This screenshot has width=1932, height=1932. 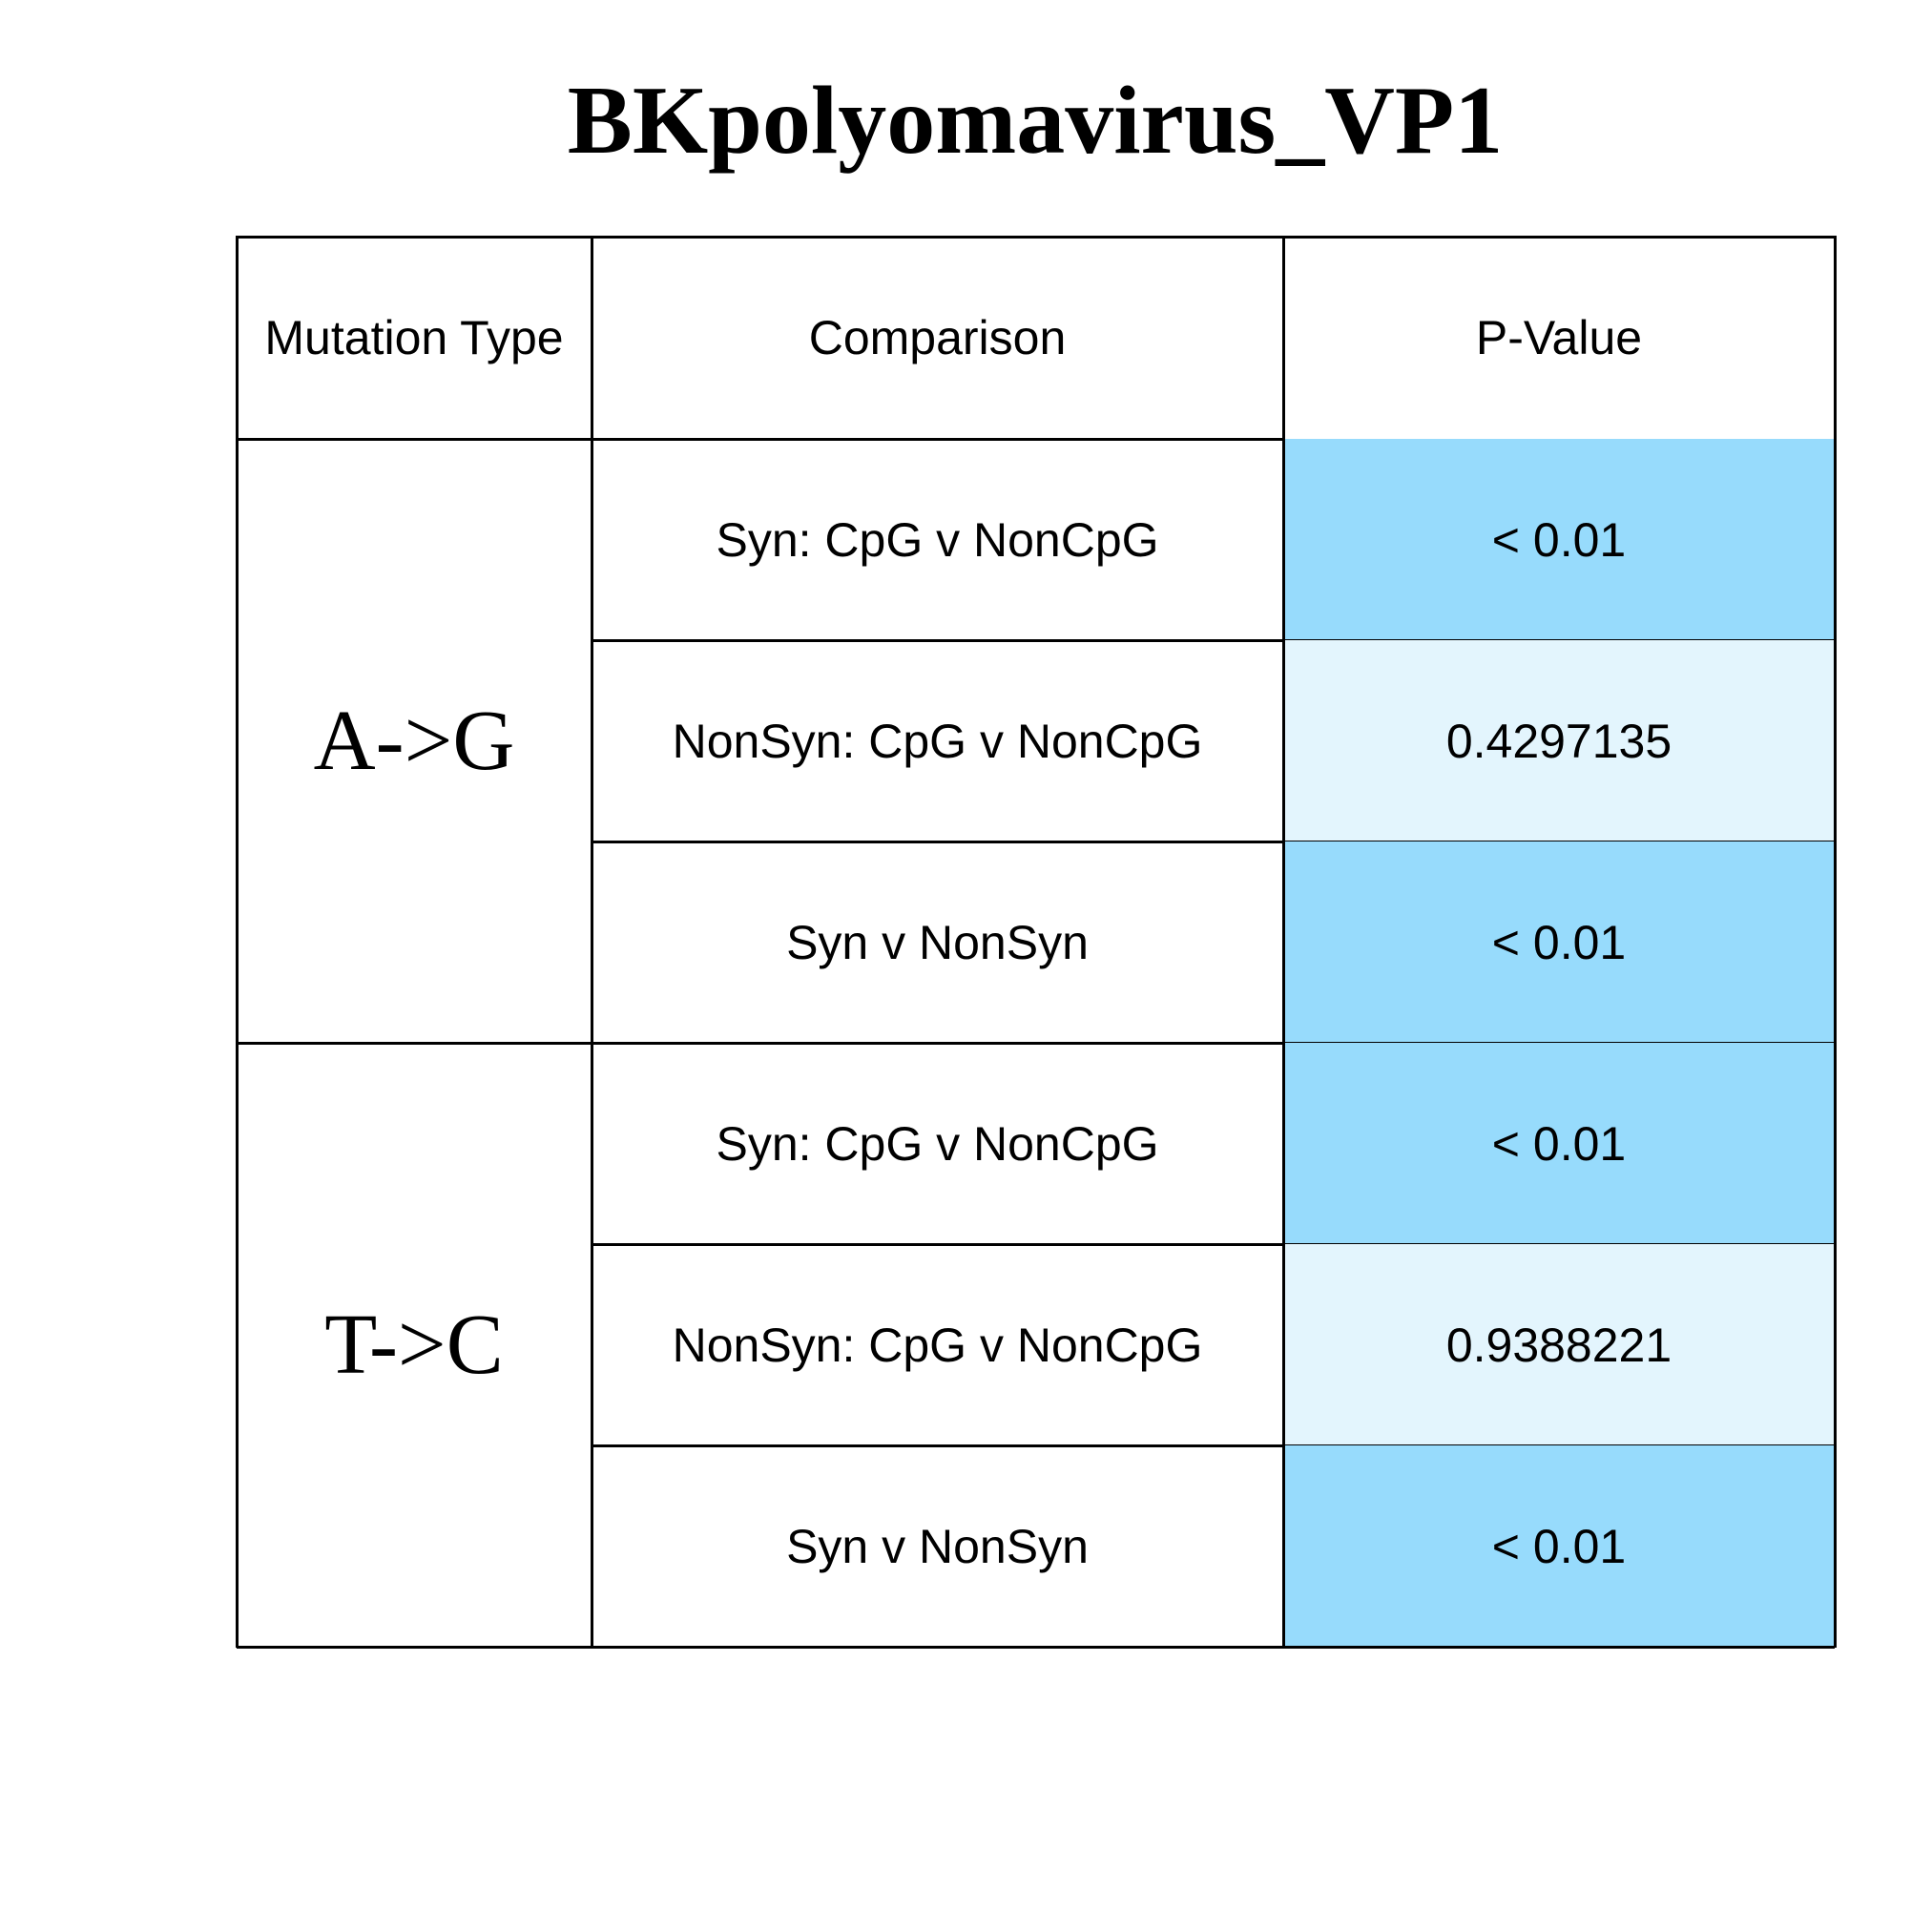 I want to click on table-top-border, so click(x=1036, y=237).